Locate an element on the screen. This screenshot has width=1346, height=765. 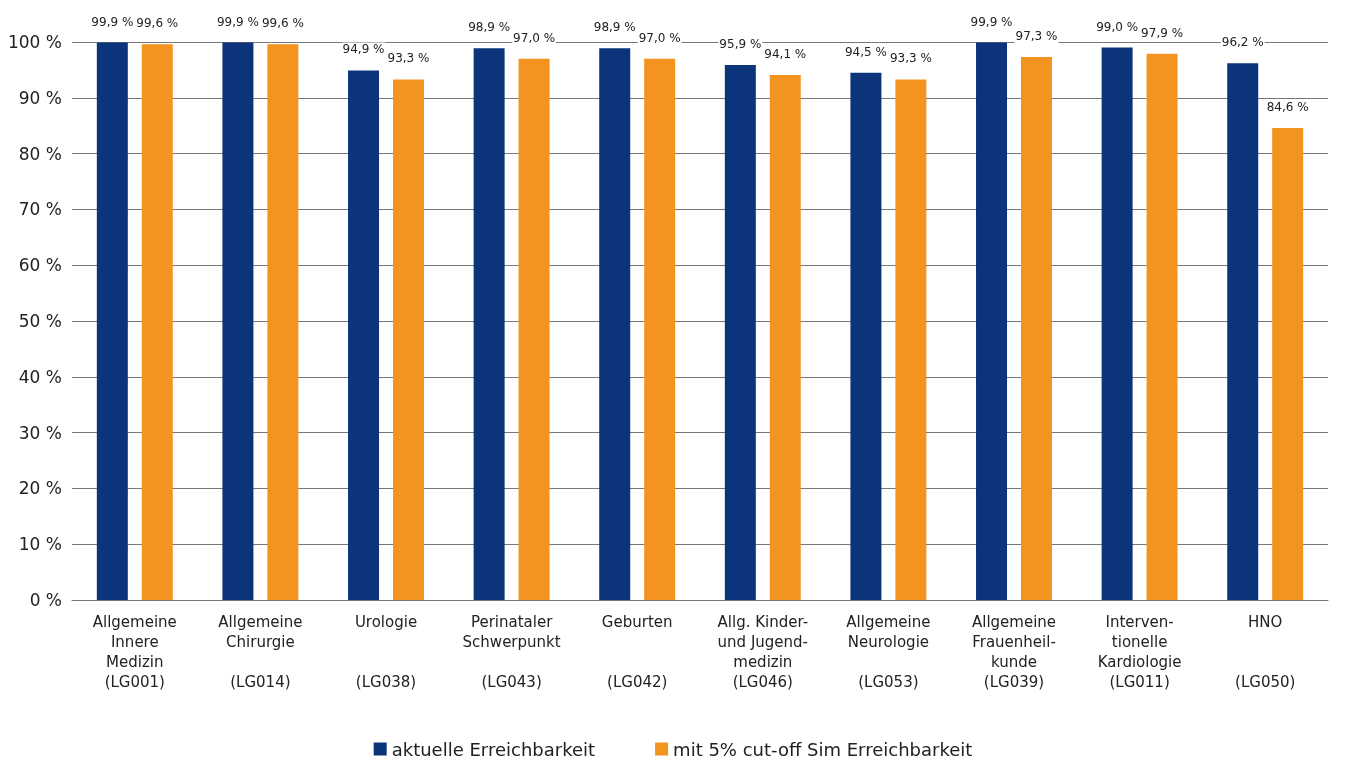
category-label: HNO (LG050) is located at coordinates (1265, 652).